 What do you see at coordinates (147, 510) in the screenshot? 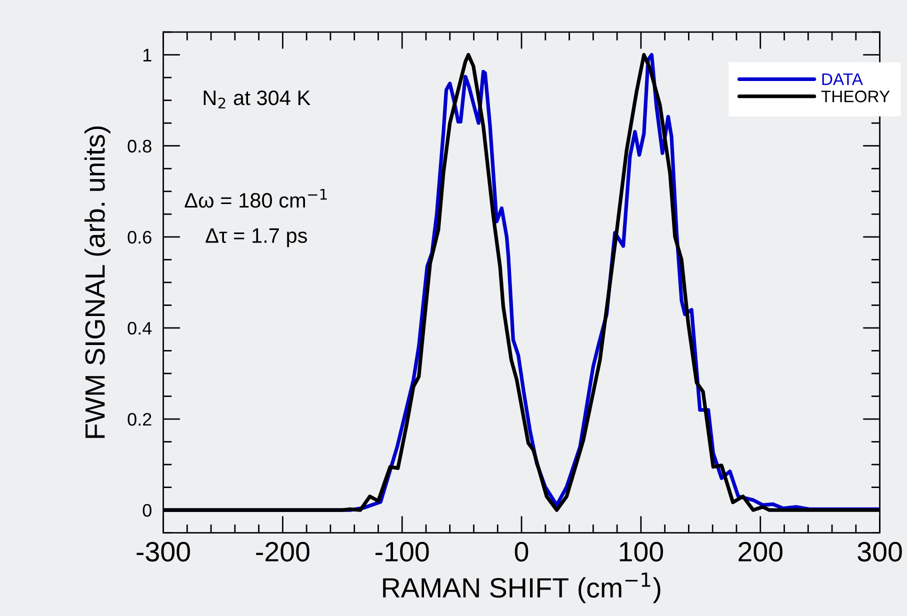
I see `y-tick-label: 0` at bounding box center [147, 510].